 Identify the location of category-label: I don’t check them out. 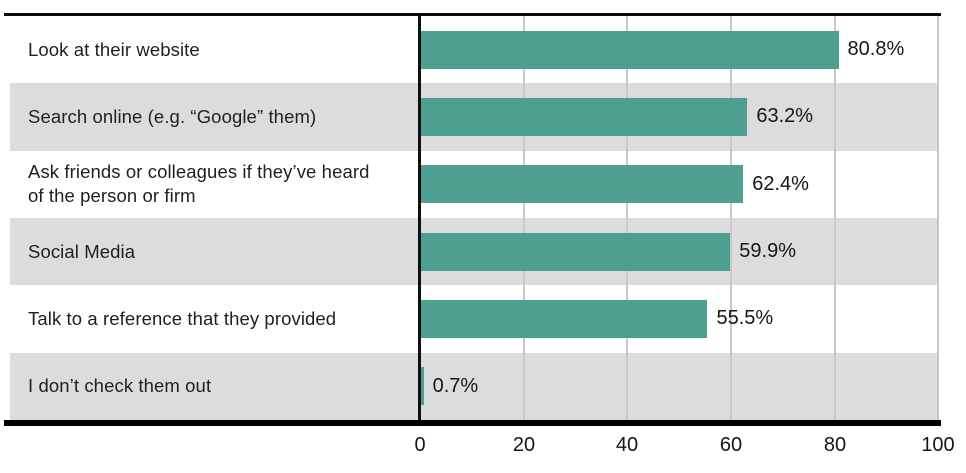
(120, 386).